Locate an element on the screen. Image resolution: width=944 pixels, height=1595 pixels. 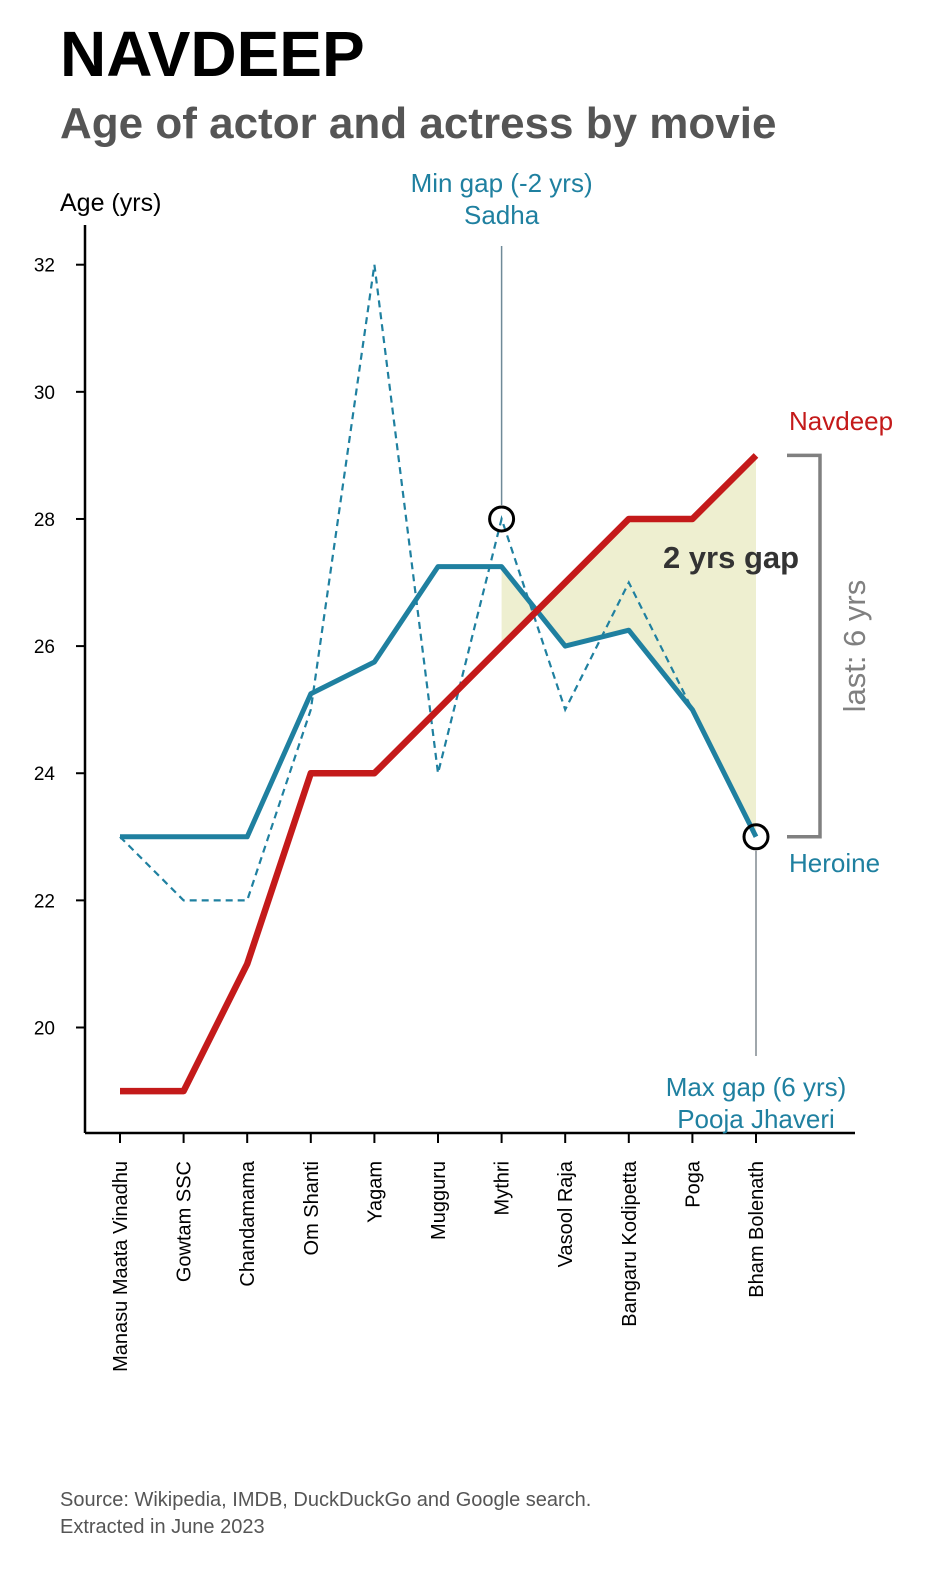
last-gap-bracket is located at coordinates (804, 646).